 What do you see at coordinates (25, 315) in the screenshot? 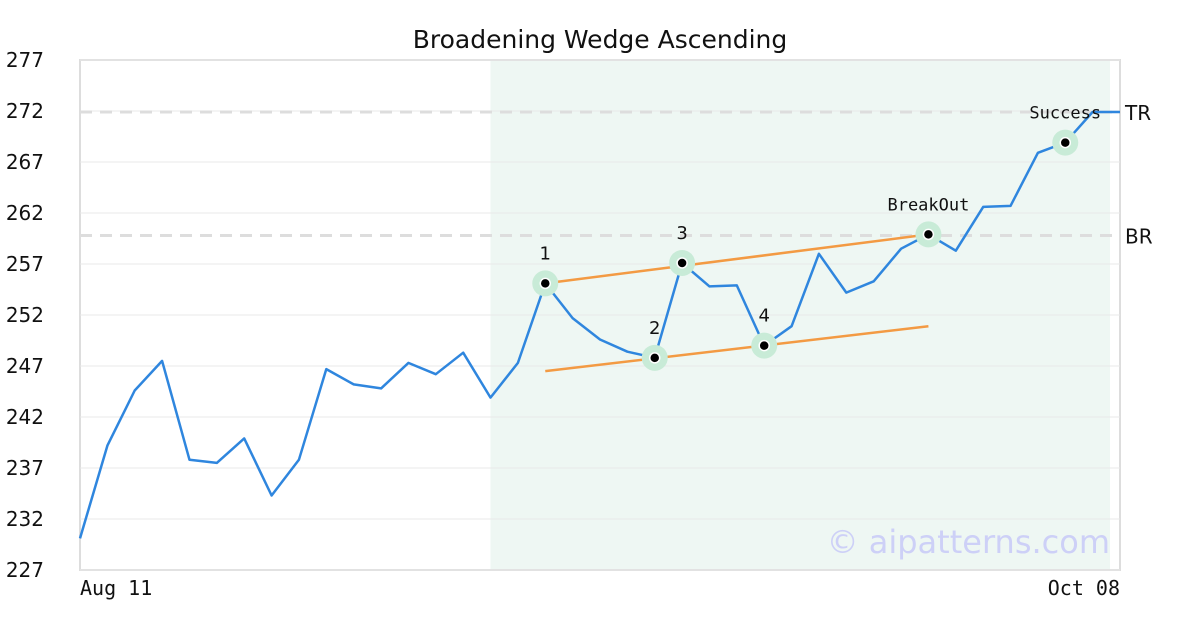
I see `y-tick-label: 252` at bounding box center [25, 315].